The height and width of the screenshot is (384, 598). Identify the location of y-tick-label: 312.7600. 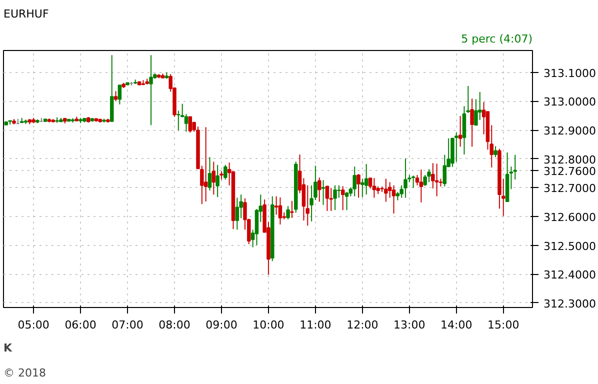
(570, 171).